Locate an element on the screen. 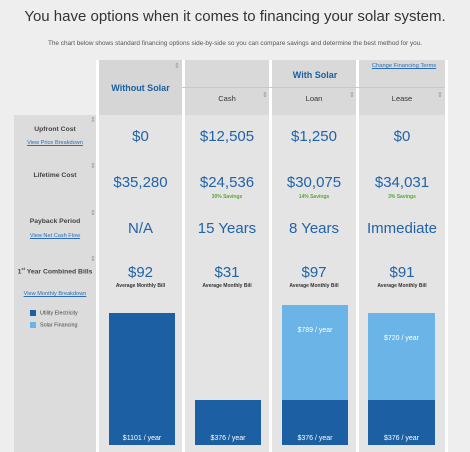  first-year-suffix: st is located at coordinates (23, 268).